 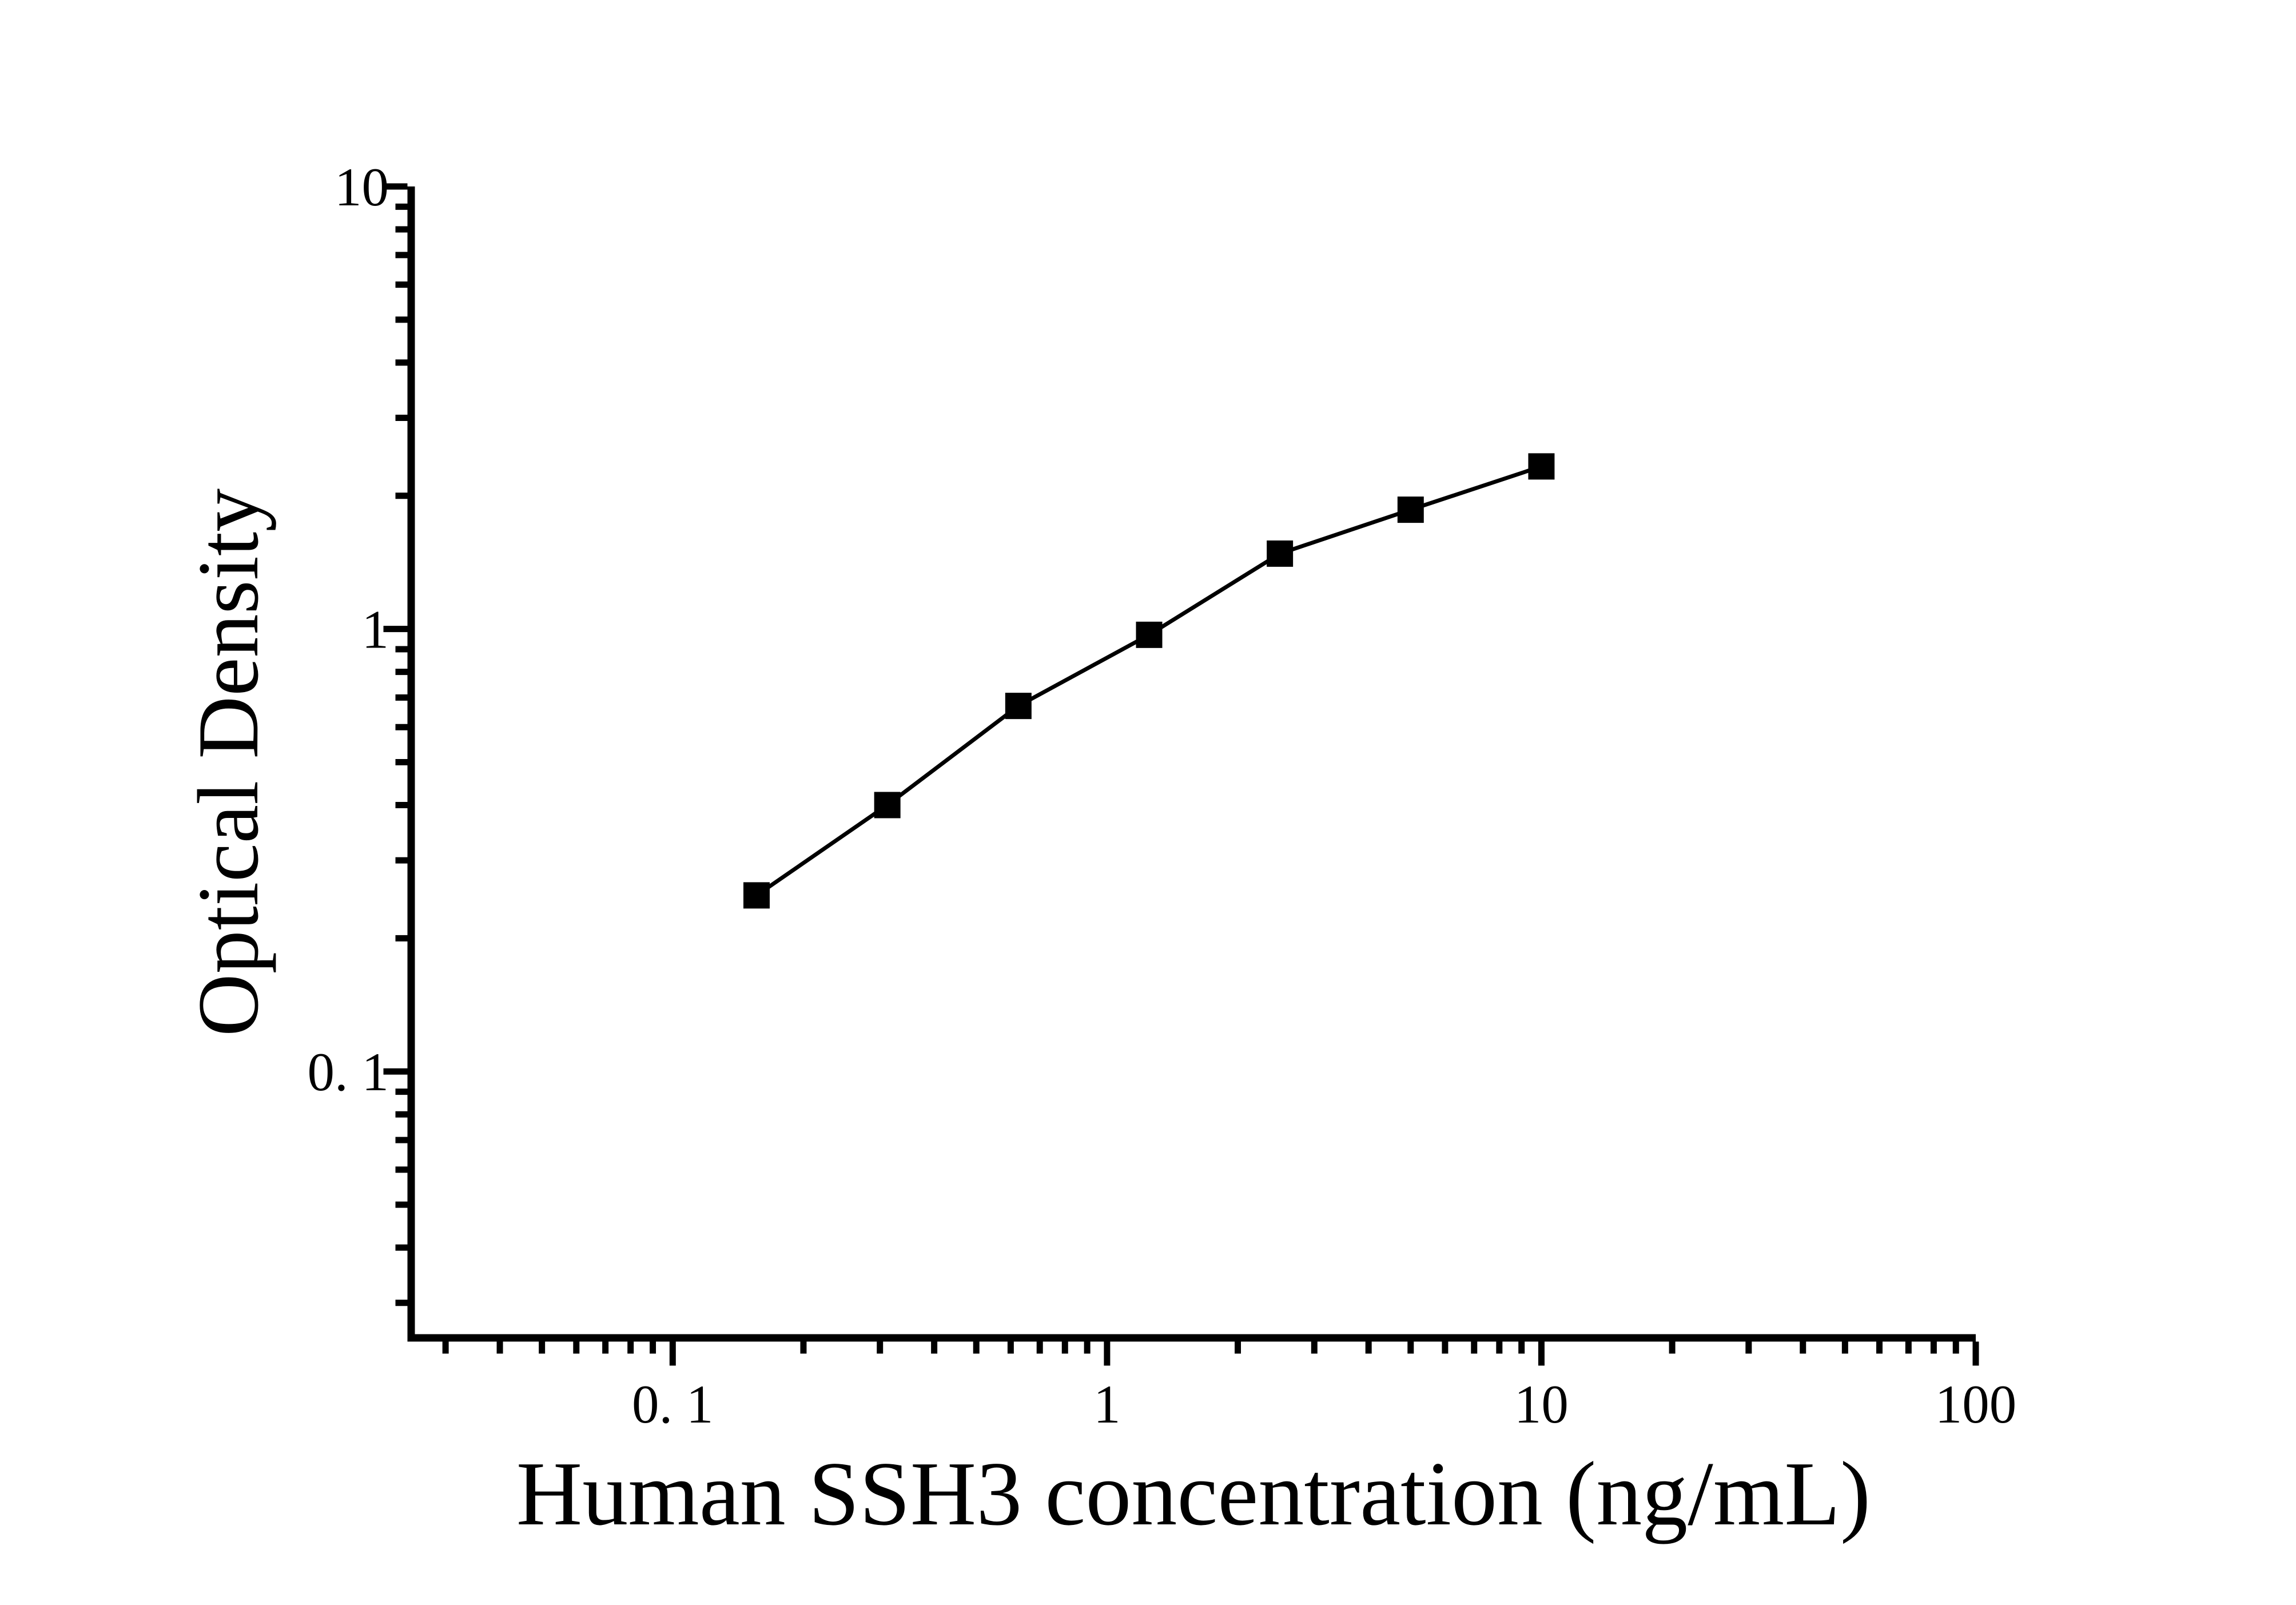 I want to click on x-tick-label: 10, so click(x=1541, y=1404).